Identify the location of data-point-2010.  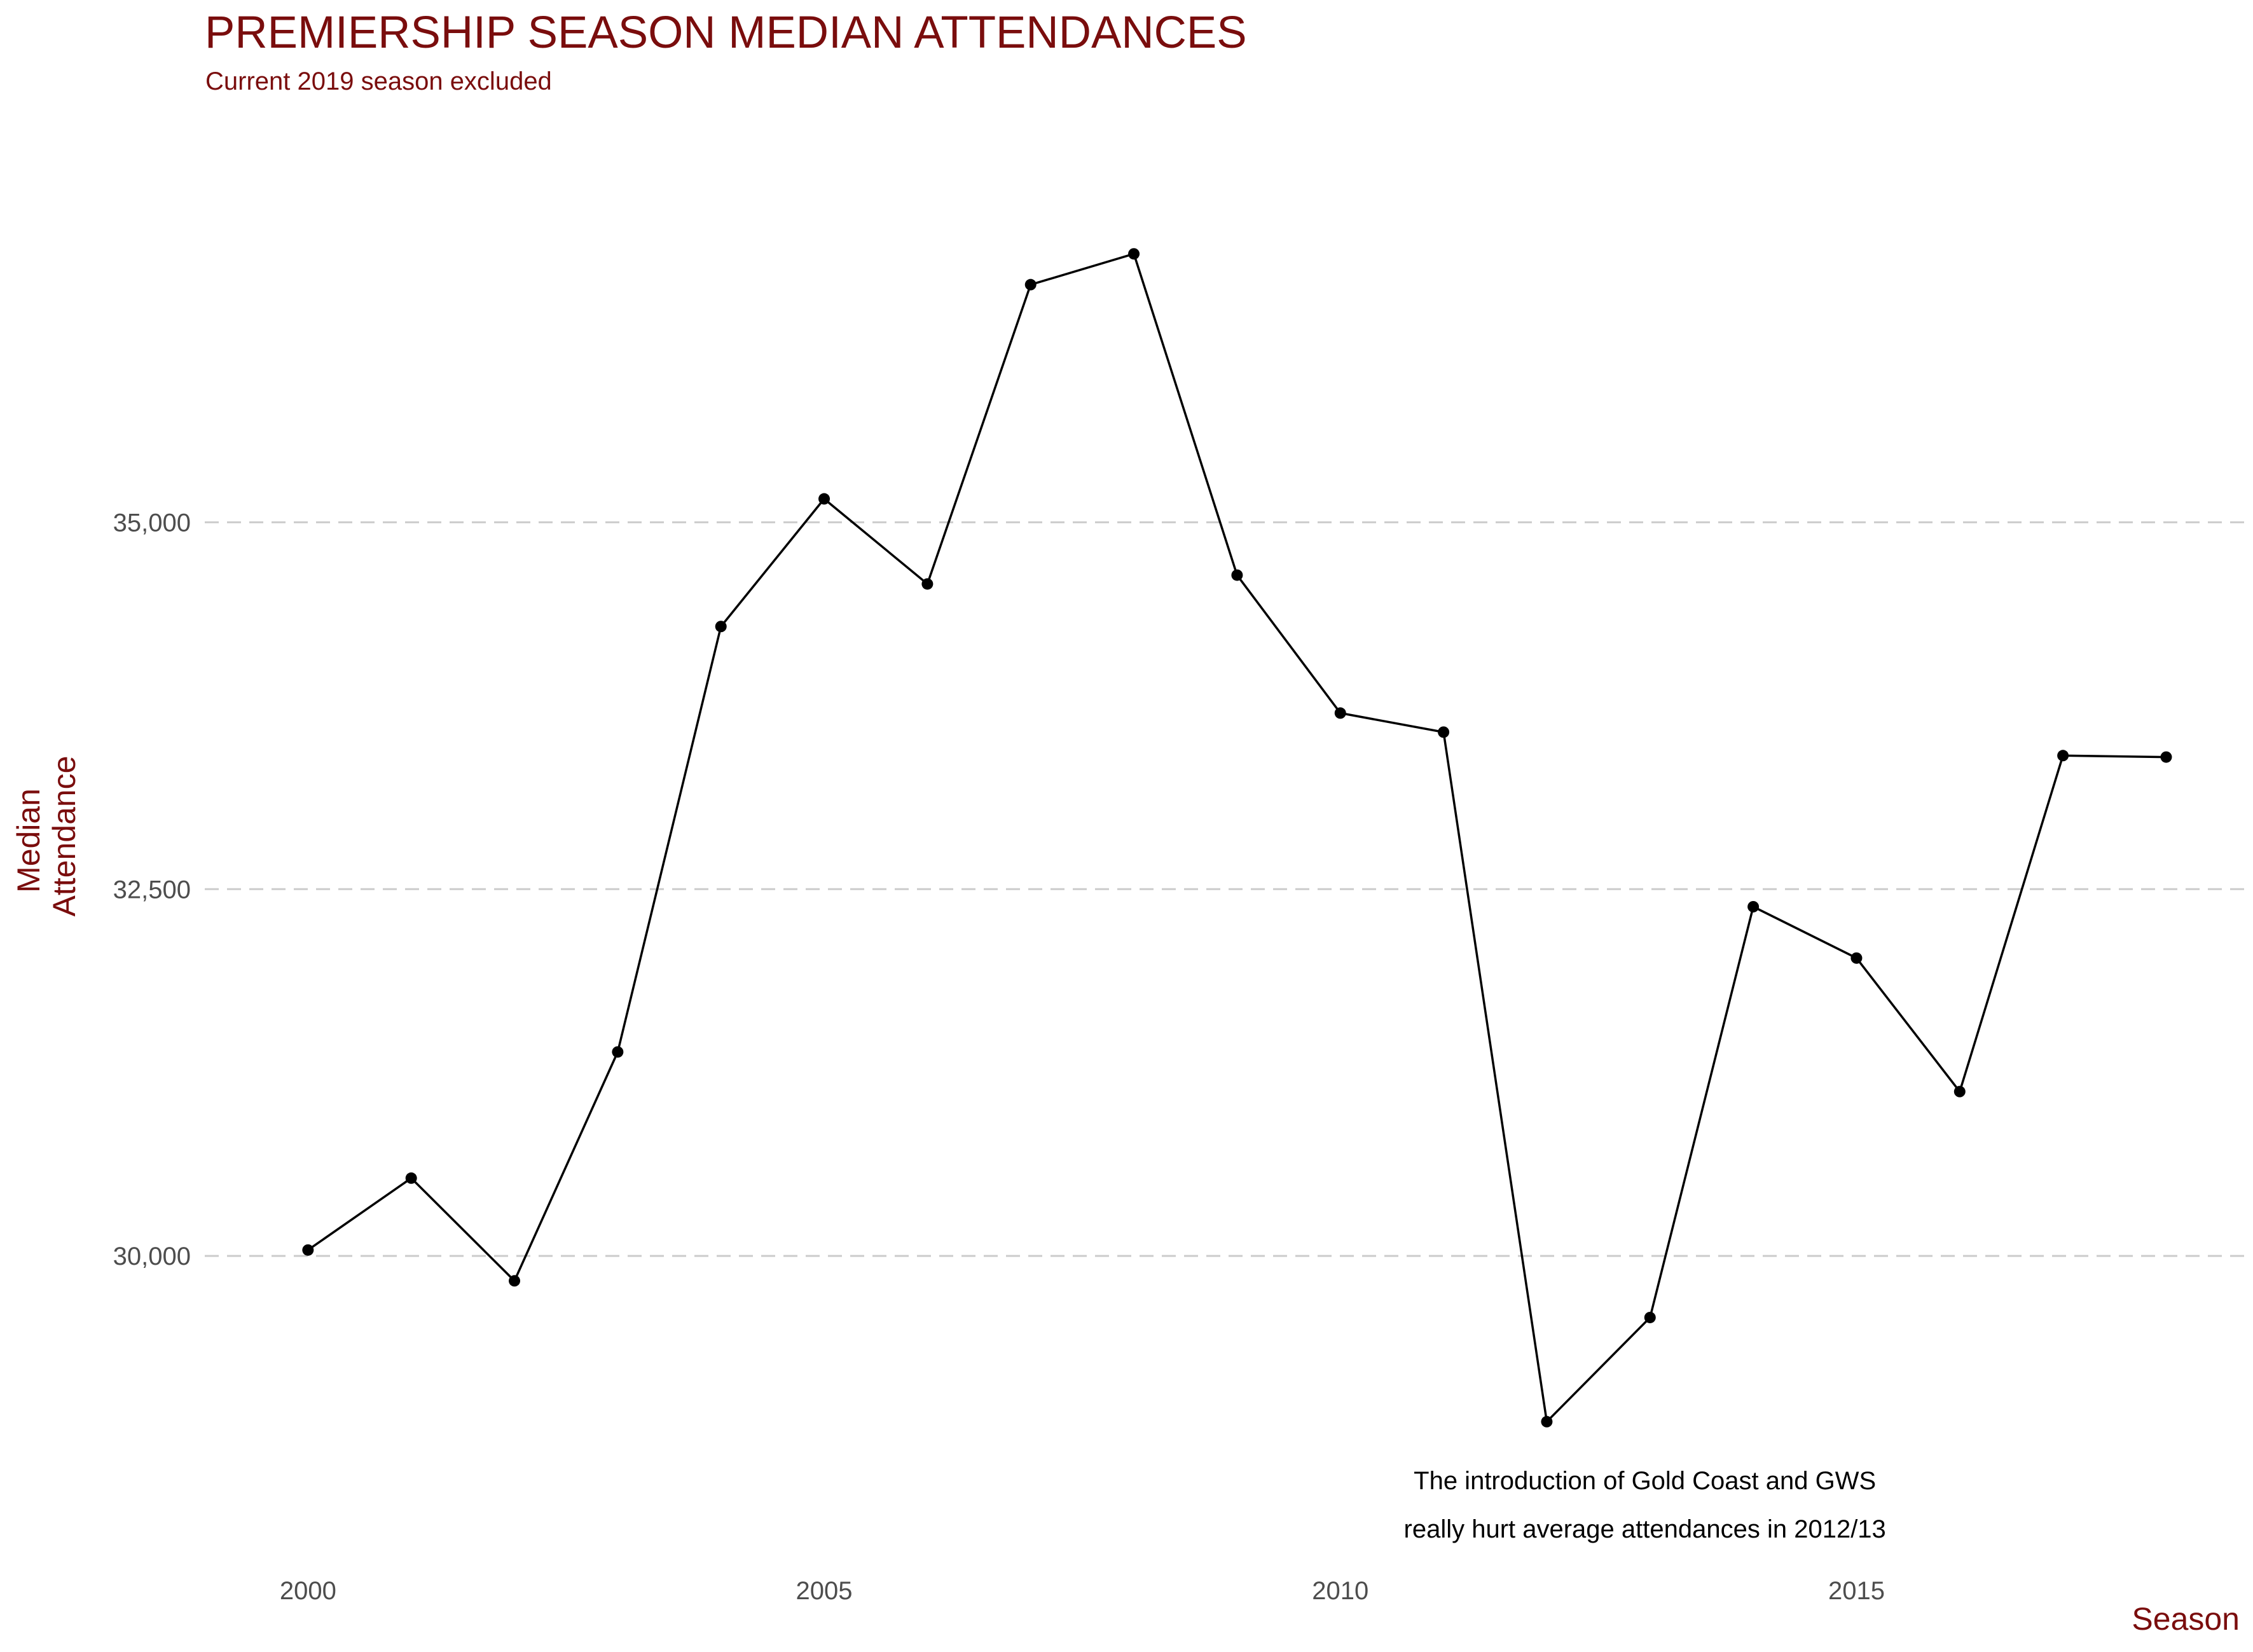
(1340, 713).